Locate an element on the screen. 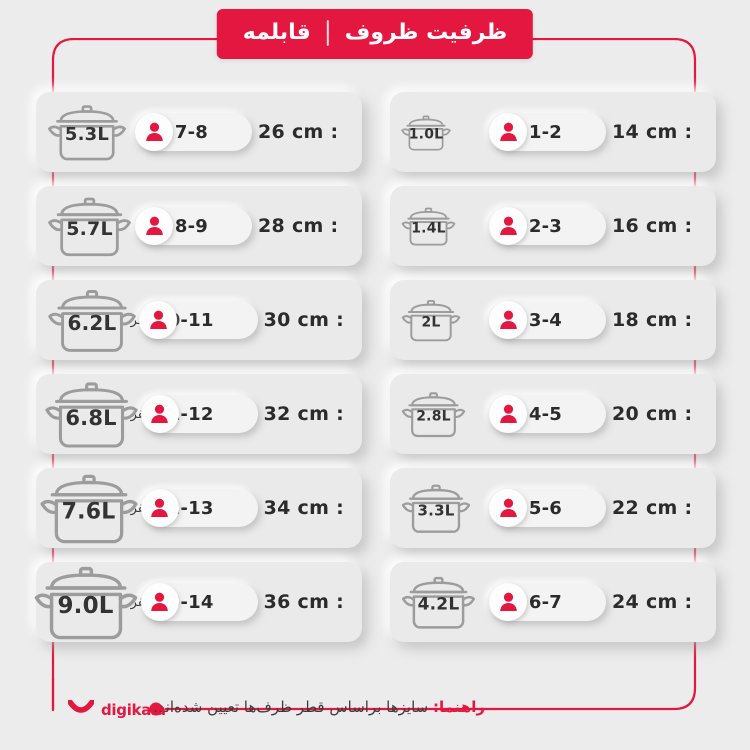  guide-note-text: سایزها براساس قطر ظرف‌ها تعیین شده‌اند. is located at coordinates (293, 707).